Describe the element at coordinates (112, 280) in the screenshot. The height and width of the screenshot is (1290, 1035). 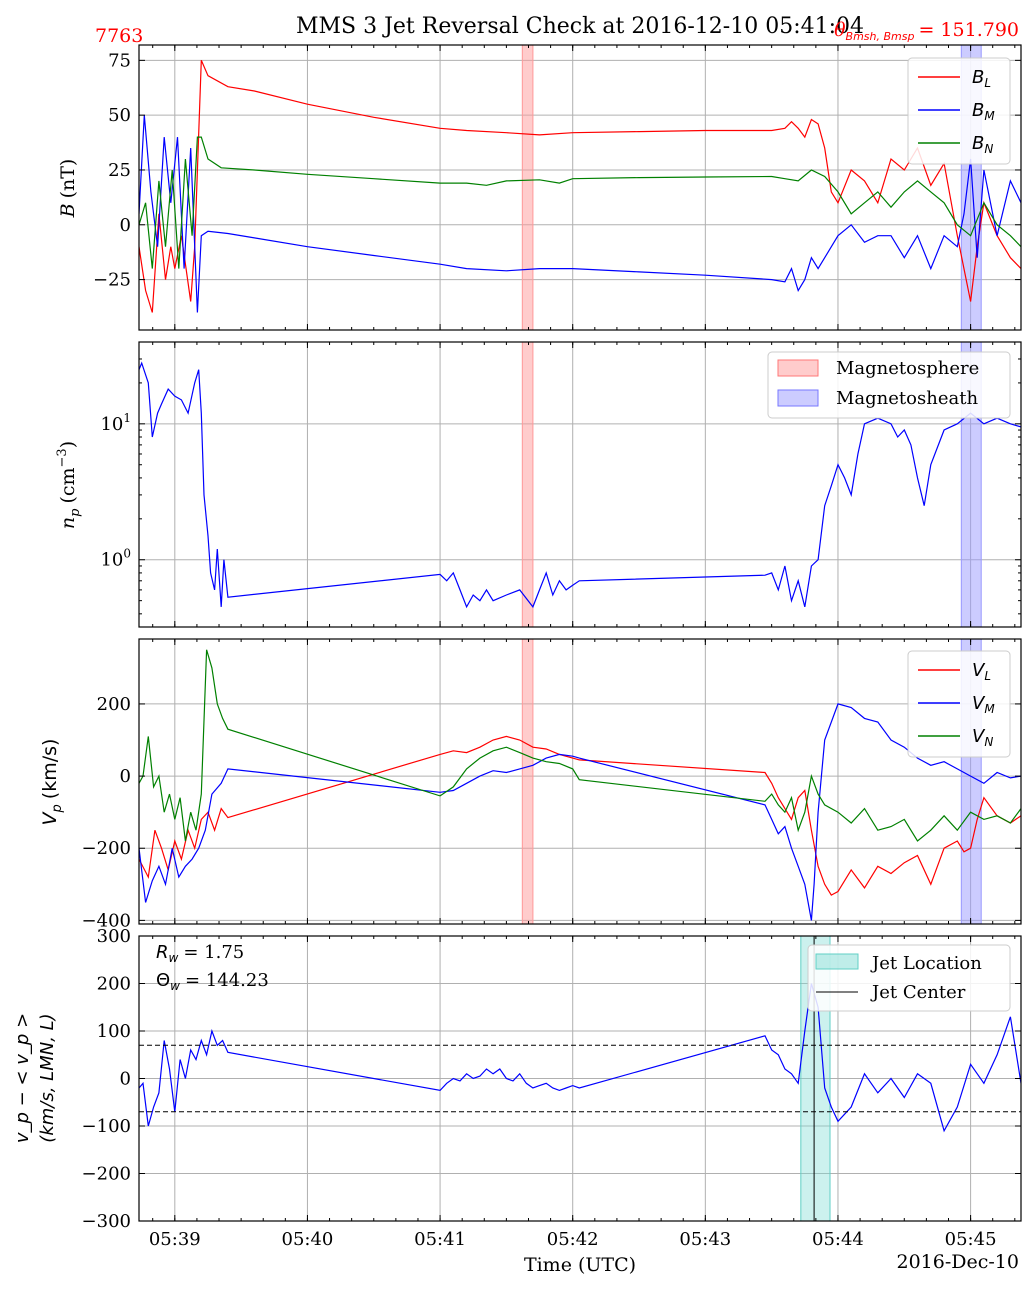
I see `y-tick-label: −25` at that location.